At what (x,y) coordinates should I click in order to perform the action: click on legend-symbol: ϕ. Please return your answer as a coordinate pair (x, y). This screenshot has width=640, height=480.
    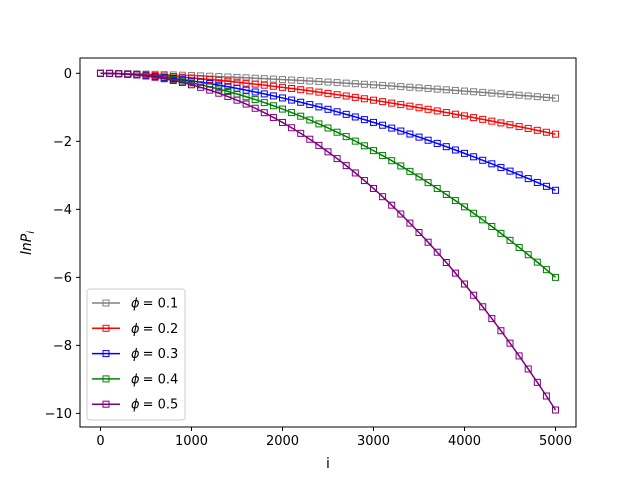
    Looking at the image, I should click on (135, 329).